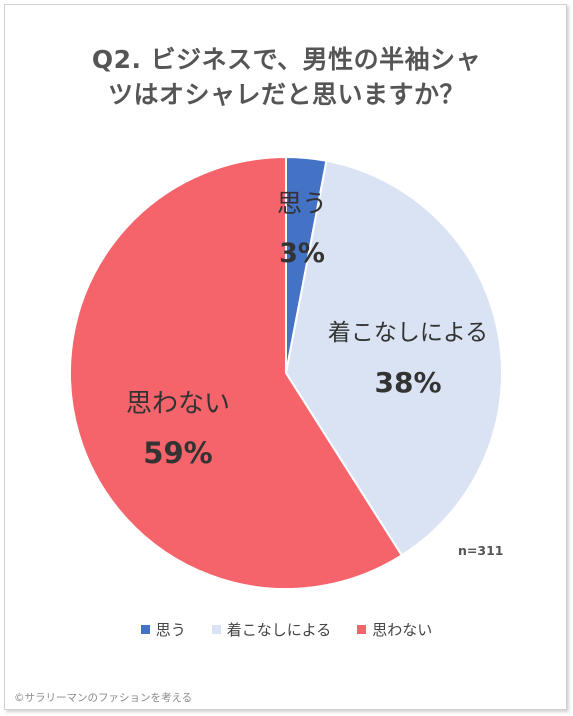 This screenshot has width=573, height=716. What do you see at coordinates (302, 203) in the screenshot?
I see `slice-label-omou: 思う` at bounding box center [302, 203].